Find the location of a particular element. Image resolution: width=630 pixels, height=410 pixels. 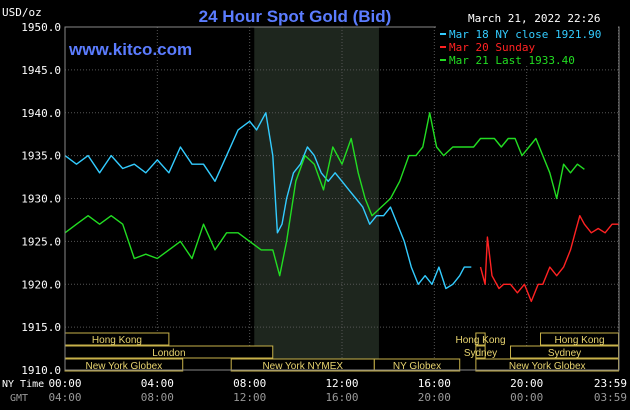

x-tick-label-ny: 20:00 is located at coordinates (526, 383).